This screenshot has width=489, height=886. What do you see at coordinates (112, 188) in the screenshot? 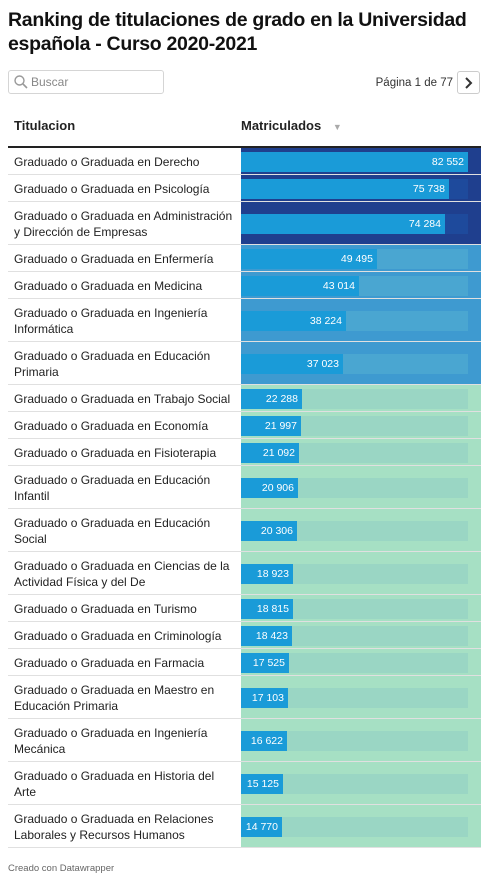
I see `row-titulacion: Graduado o Graduada en Psicología` at bounding box center [112, 188].